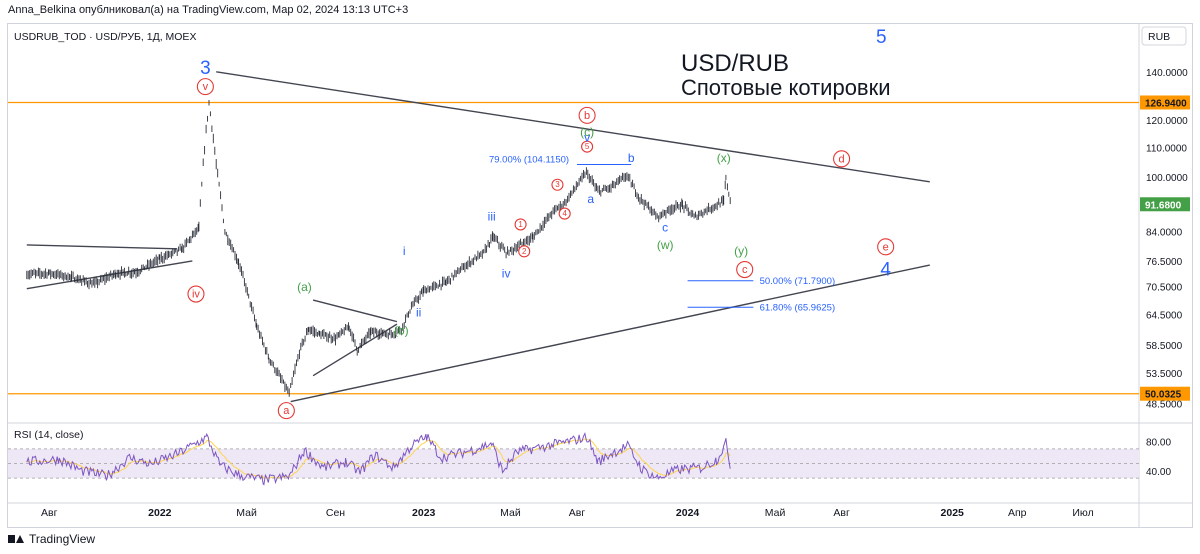  What do you see at coordinates (786, 87) in the screenshot?
I see `chart-subtitle: Спотовые котировки` at bounding box center [786, 87].